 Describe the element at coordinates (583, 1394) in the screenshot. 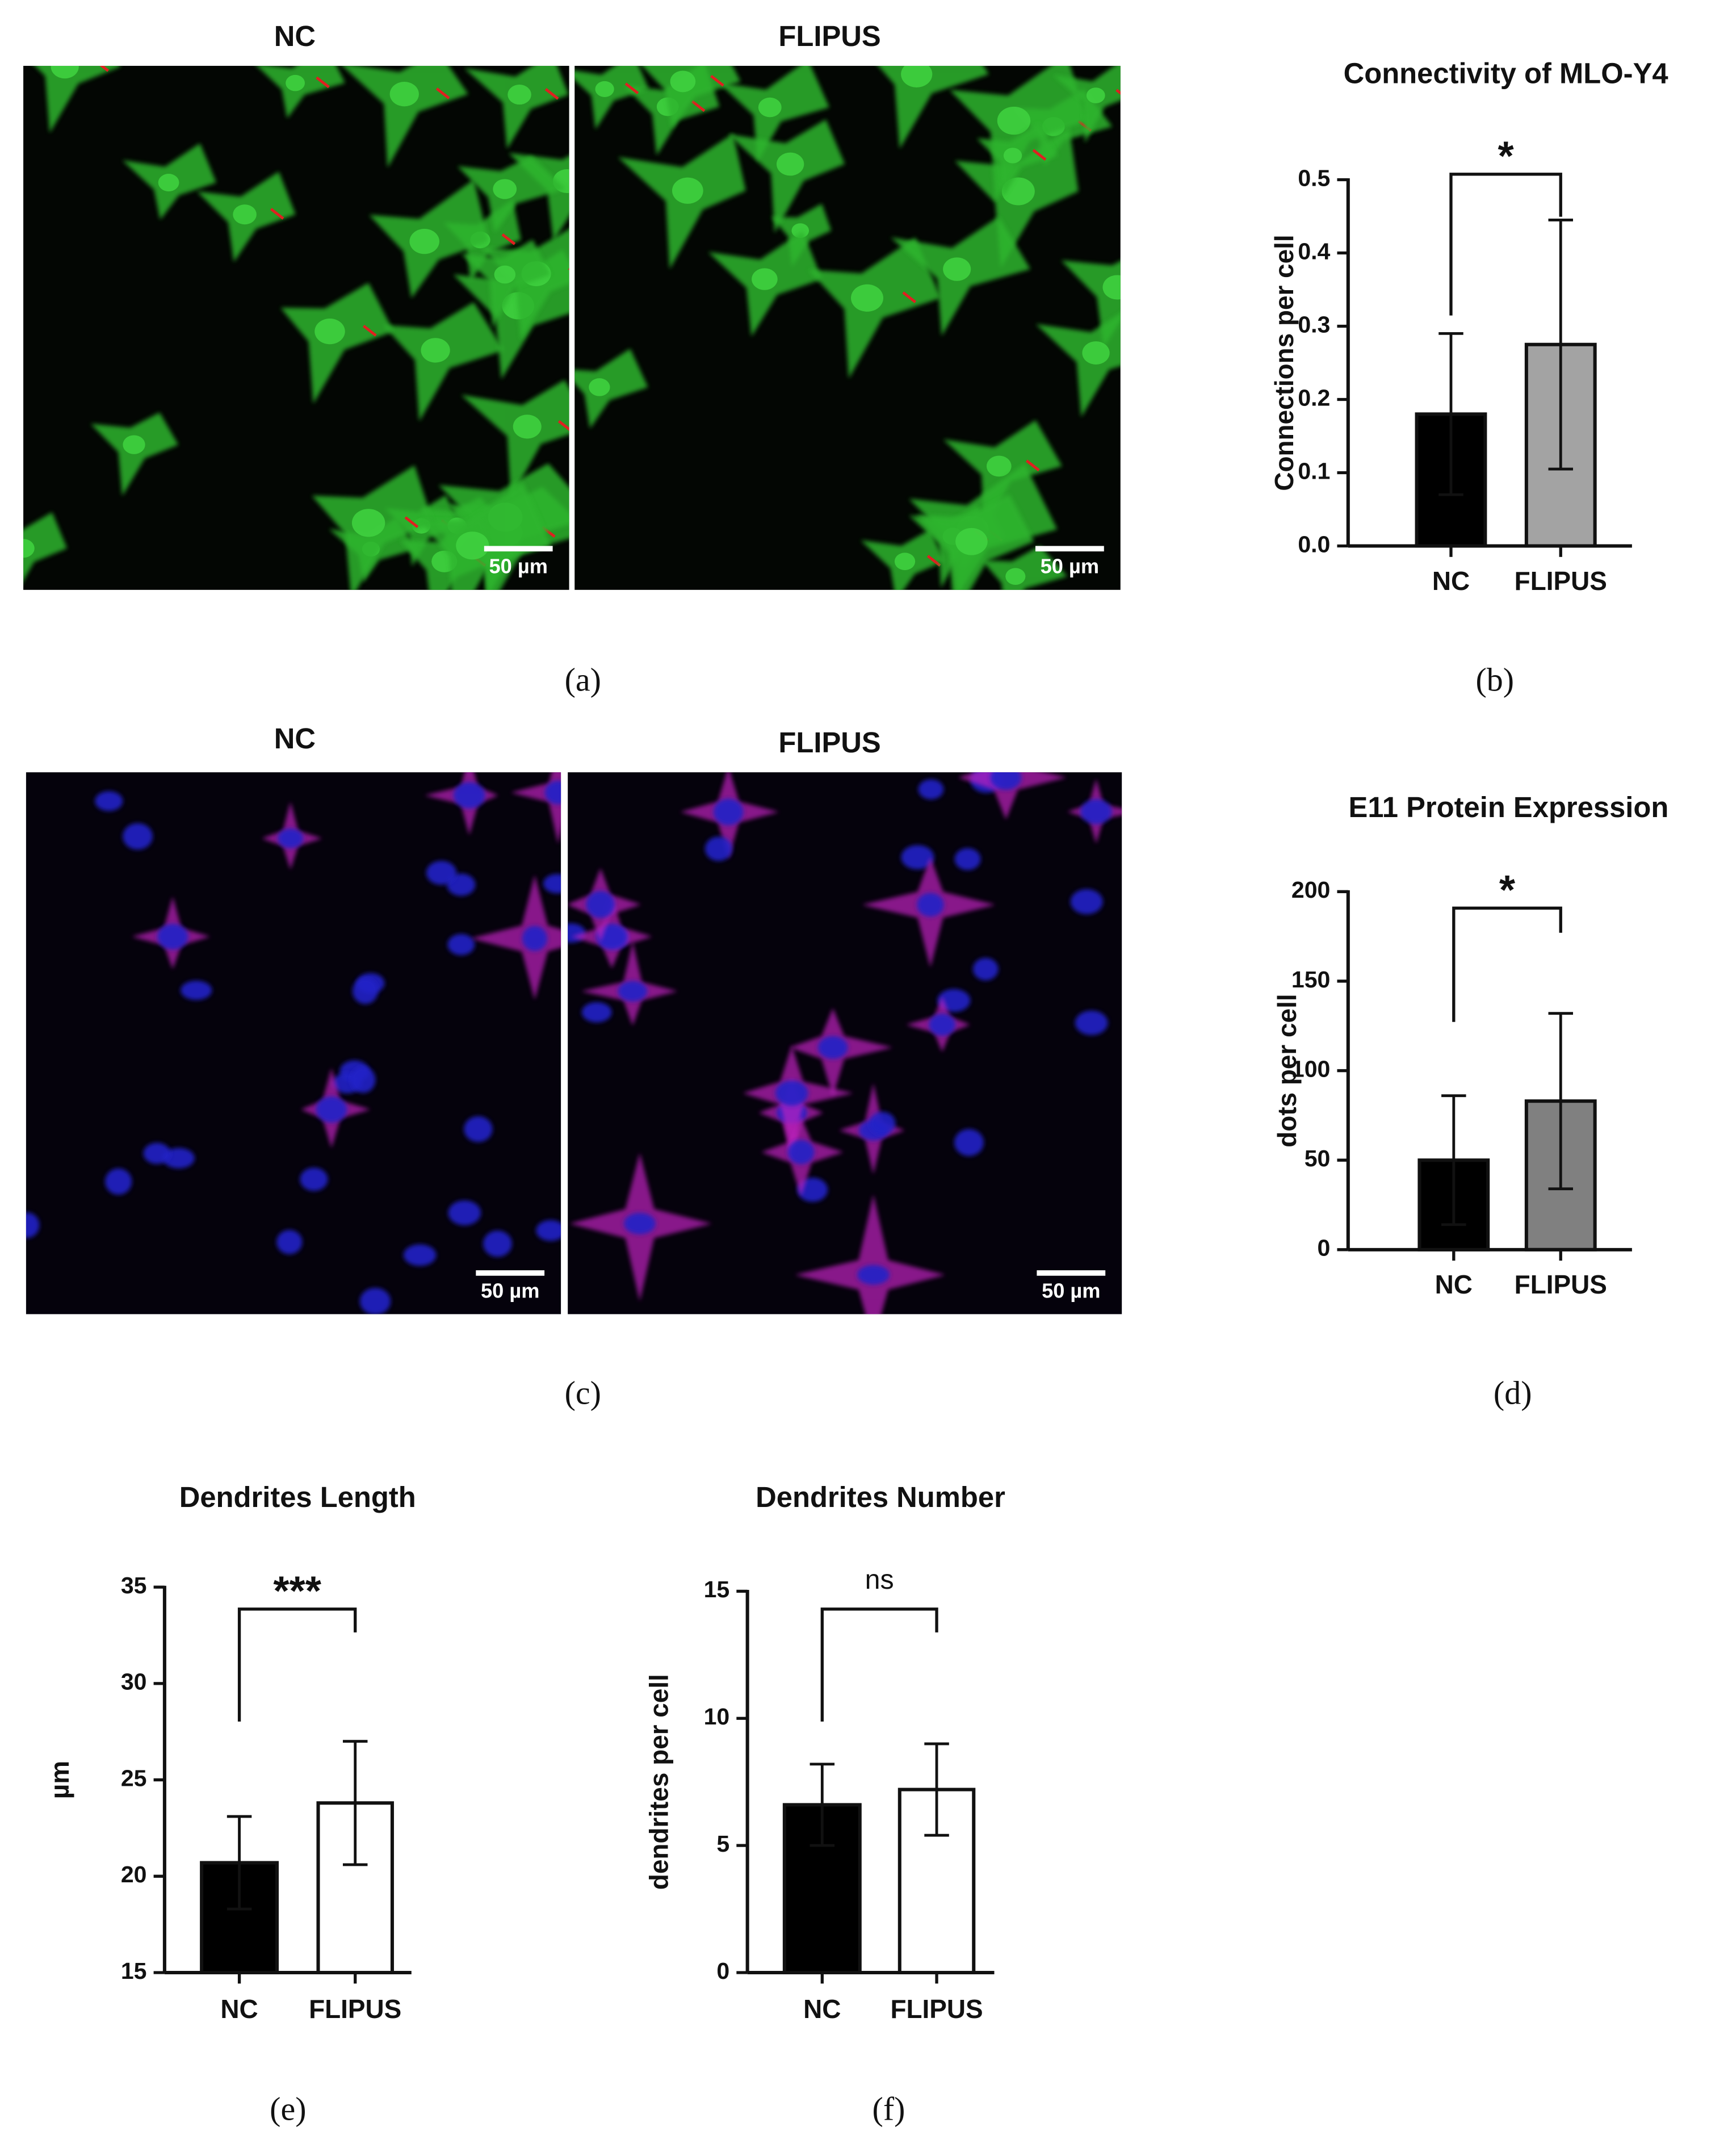

I see `panel-label: (c)` at that location.